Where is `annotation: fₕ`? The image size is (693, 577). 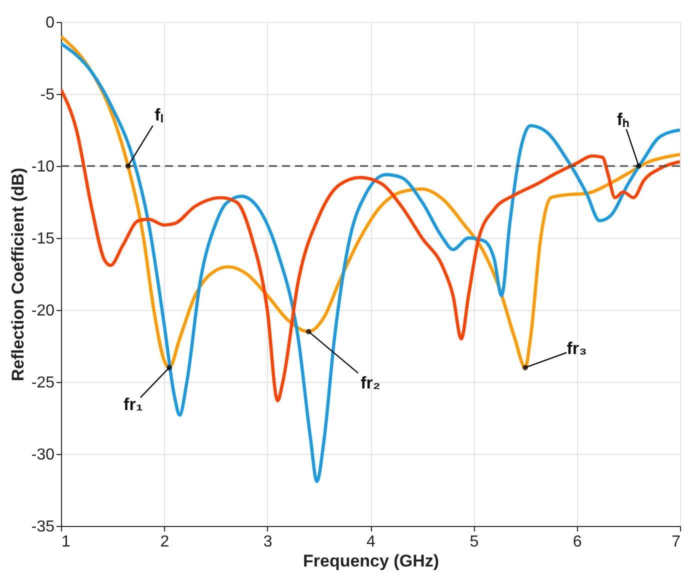
annotation: fₕ is located at coordinates (623, 119).